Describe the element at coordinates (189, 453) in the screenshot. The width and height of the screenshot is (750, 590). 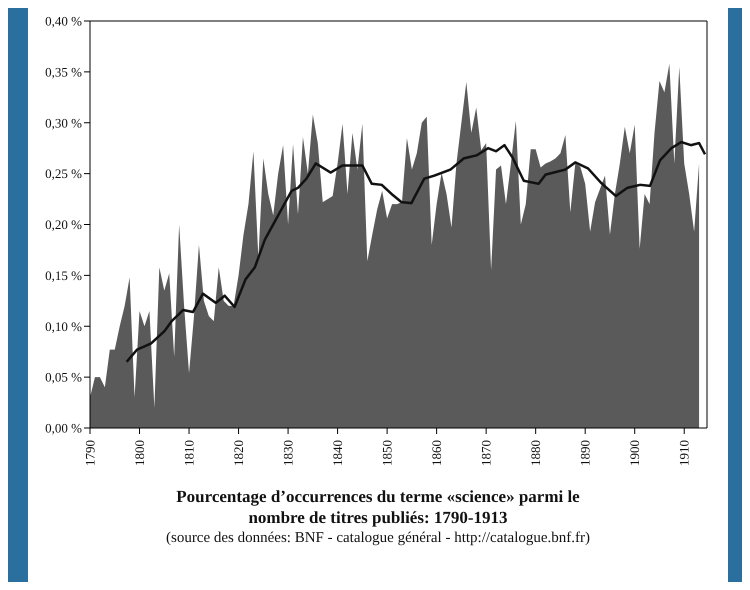
I see `x-tick-label: 1810` at that location.